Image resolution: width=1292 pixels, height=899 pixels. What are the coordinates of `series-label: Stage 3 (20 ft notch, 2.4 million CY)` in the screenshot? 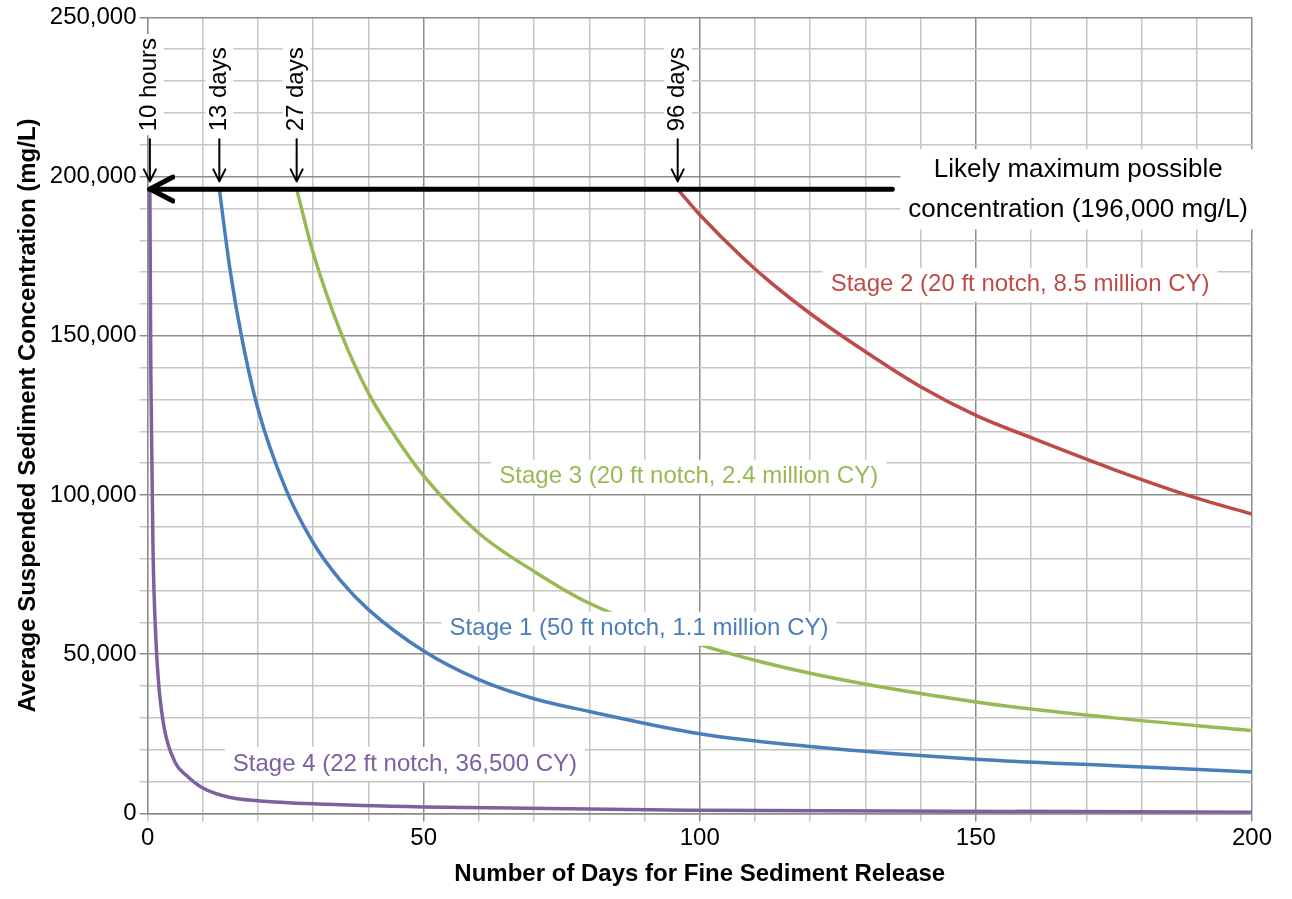 It's located at (689, 475).